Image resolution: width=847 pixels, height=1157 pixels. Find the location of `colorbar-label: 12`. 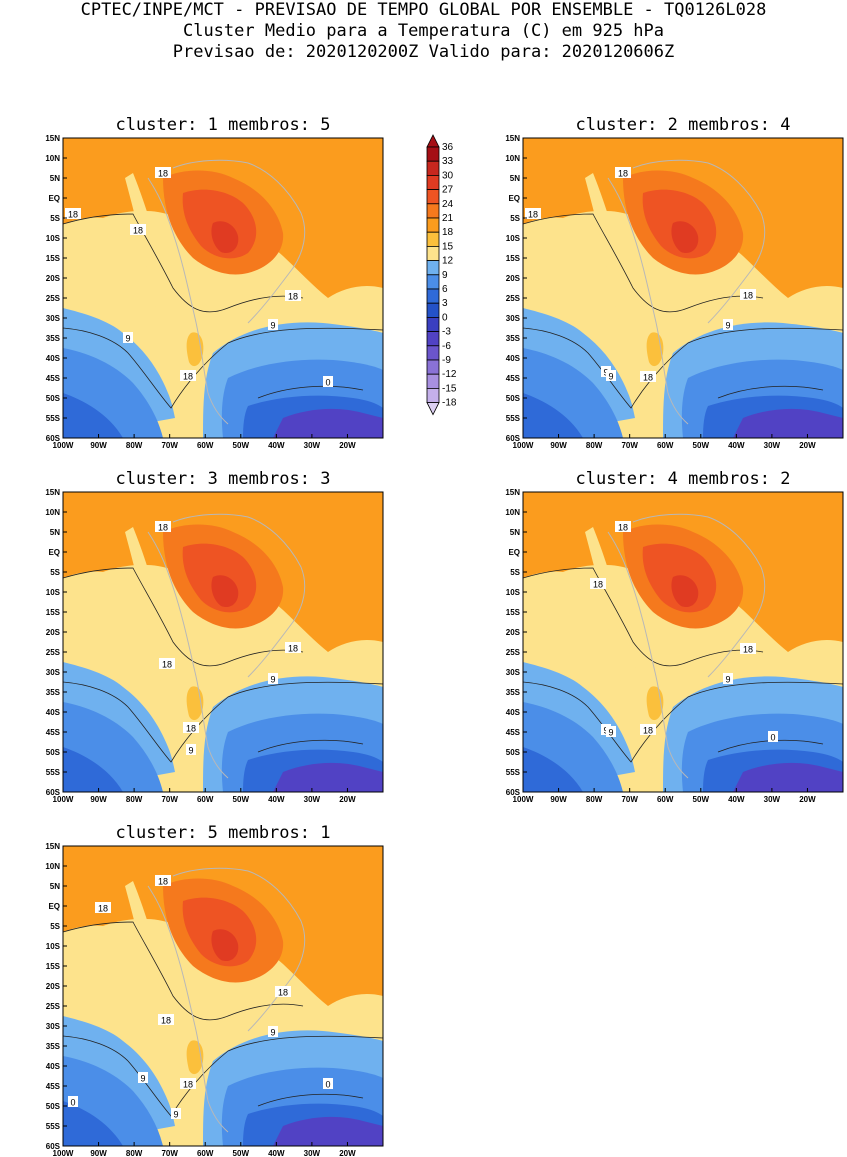

colorbar-label: 12 is located at coordinates (448, 261).